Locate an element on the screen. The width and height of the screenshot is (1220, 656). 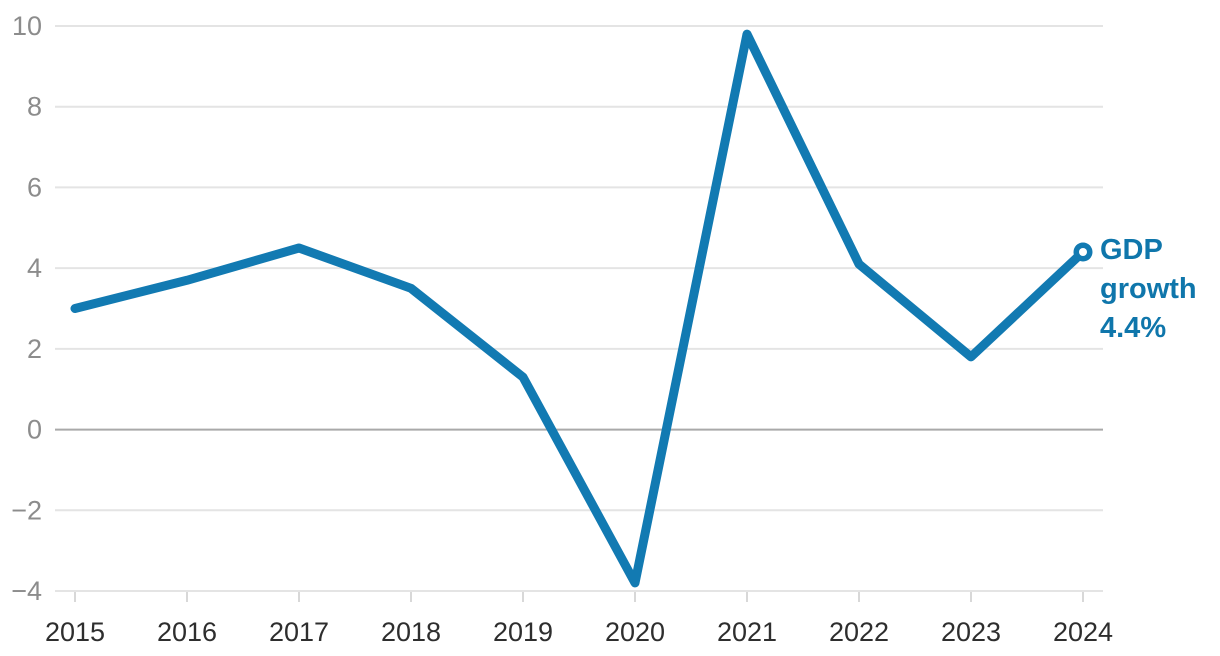
x-axis-tick-label: 2020 is located at coordinates (635, 632).